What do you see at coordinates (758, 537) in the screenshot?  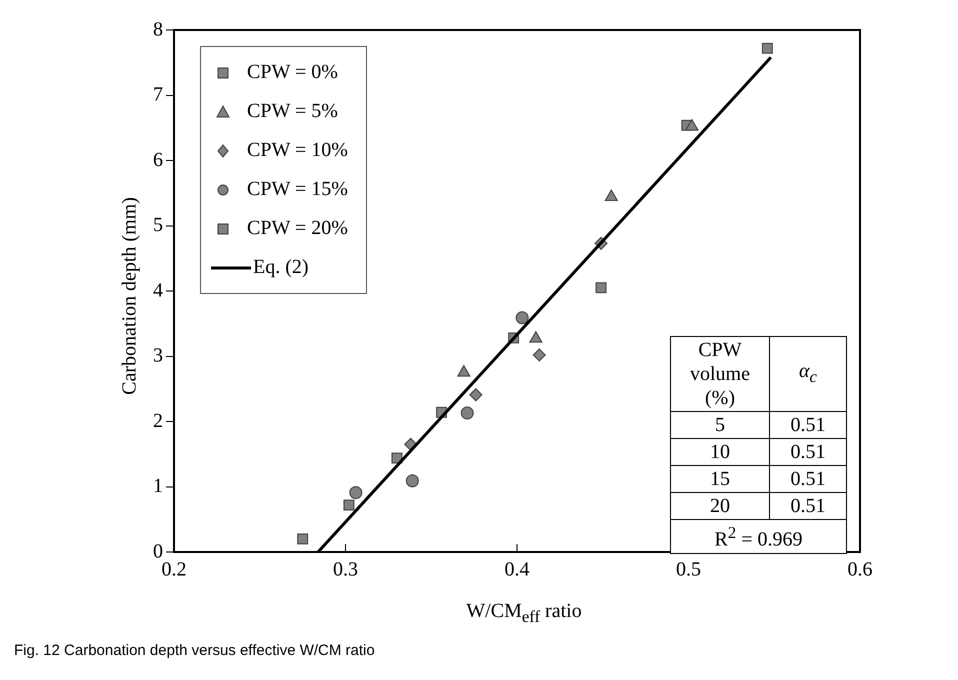 I see `annotation: R$^{2}$ = 0.969` at bounding box center [758, 537].